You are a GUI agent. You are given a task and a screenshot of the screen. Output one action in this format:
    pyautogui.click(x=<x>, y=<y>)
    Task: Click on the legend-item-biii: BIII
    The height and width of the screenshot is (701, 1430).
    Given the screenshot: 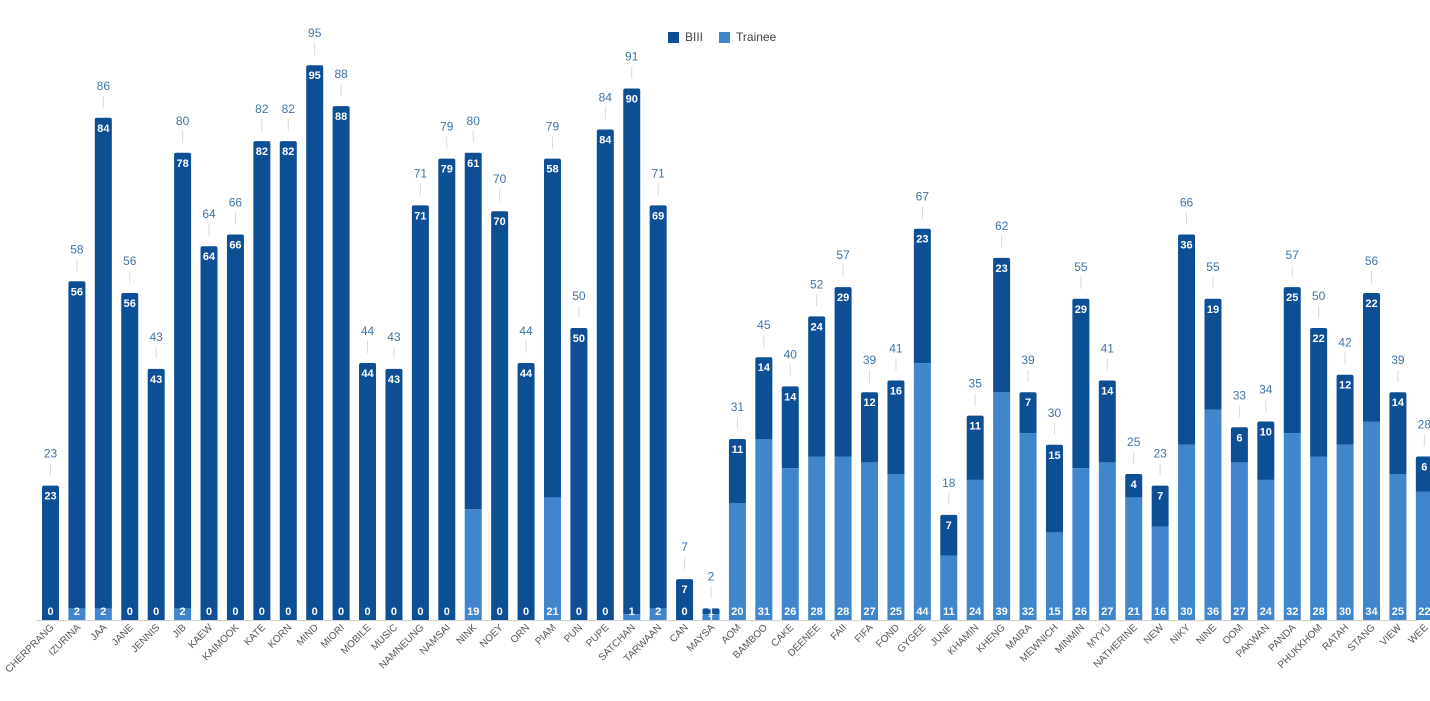 What is the action you would take?
    pyautogui.click(x=685, y=37)
    